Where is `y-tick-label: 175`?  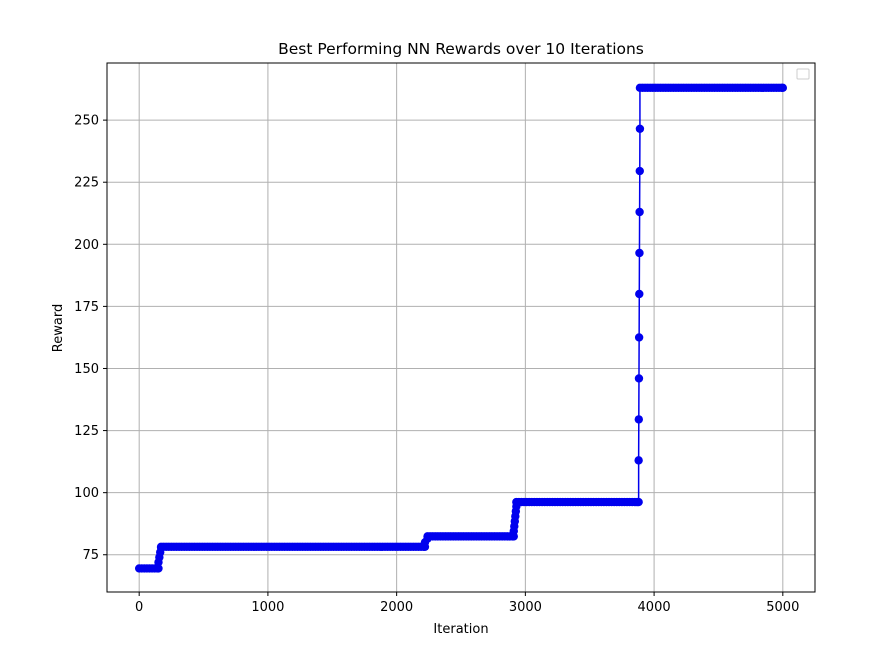 y-tick-label: 175 is located at coordinates (86, 307).